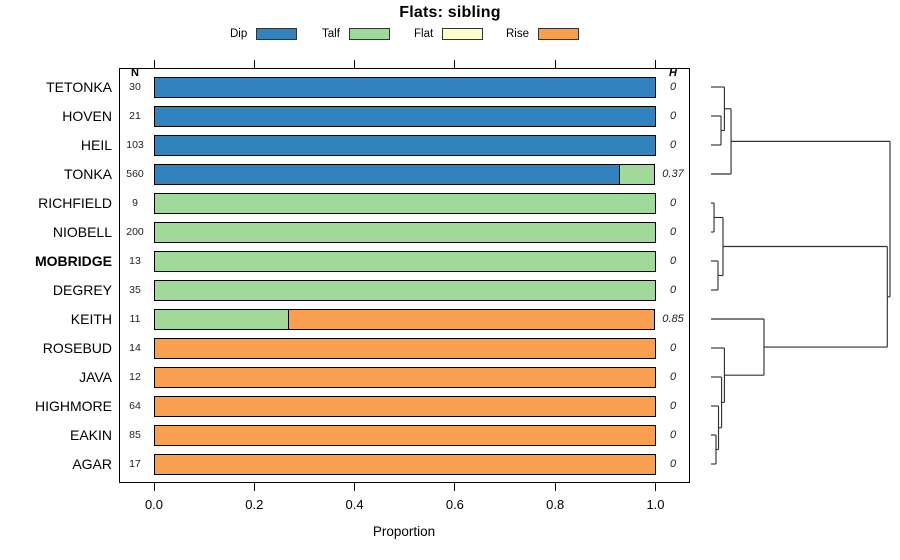 This screenshot has height=560, width=900. Describe the element at coordinates (450, 12) in the screenshot. I see `chart-title: Flats: sibling` at that location.